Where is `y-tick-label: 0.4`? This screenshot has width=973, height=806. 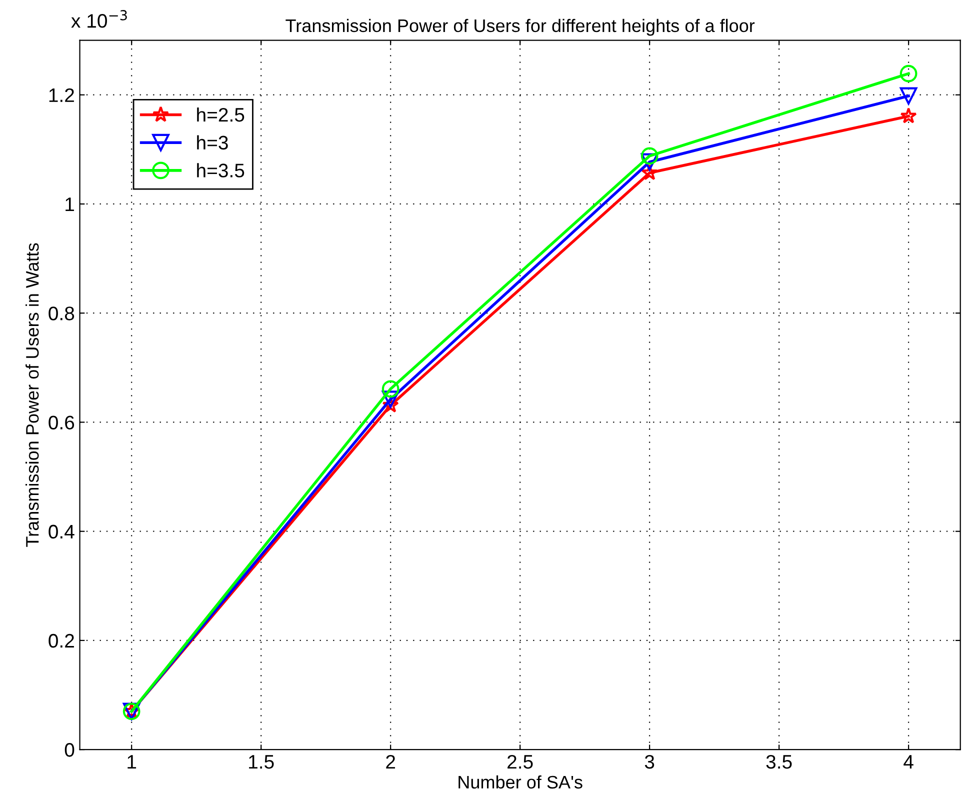
y-tick-label: 0.4 is located at coordinates (61, 531).